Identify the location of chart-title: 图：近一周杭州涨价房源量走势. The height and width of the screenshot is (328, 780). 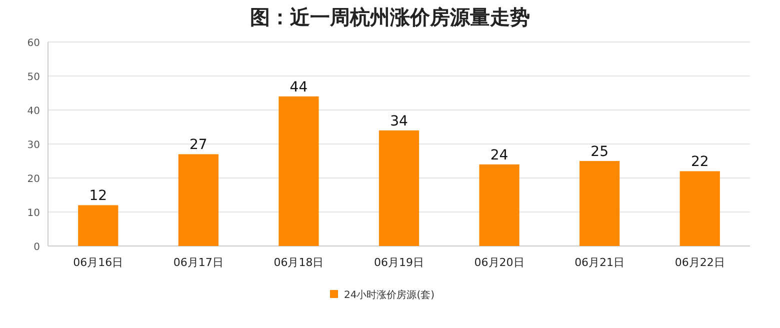
(390, 17).